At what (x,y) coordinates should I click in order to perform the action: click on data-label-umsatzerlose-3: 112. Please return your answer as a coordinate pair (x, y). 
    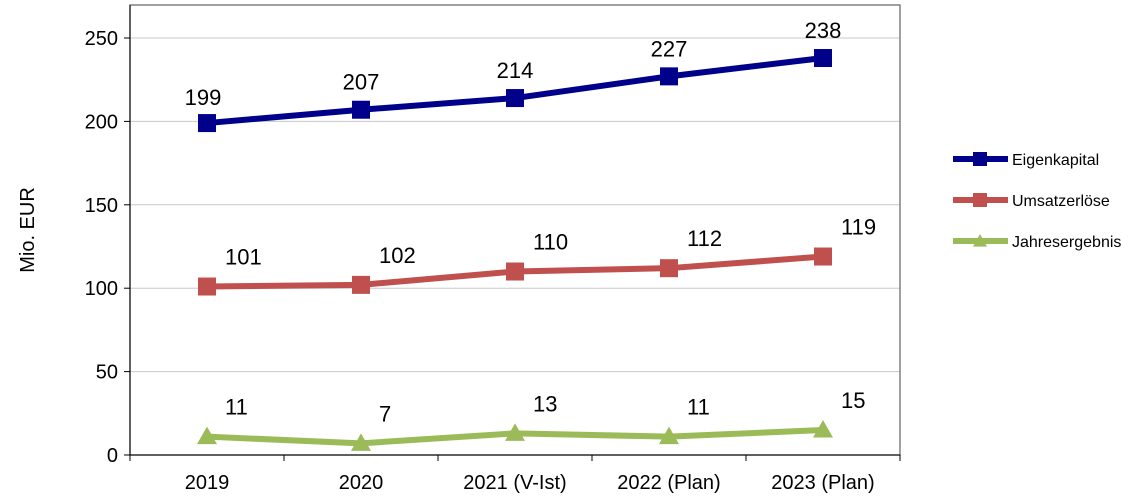
    Looking at the image, I should click on (704, 238).